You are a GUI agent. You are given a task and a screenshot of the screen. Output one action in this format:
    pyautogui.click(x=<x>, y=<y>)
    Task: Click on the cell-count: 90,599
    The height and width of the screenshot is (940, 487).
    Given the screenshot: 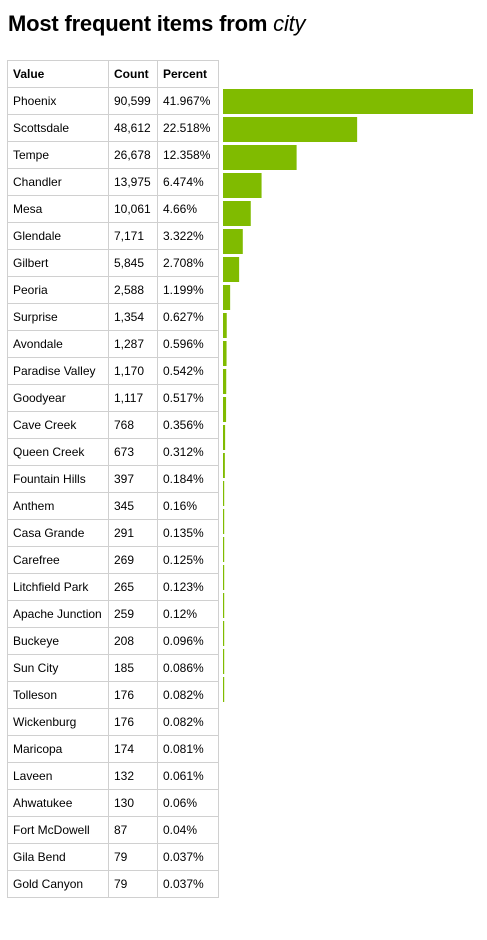 What is the action you would take?
    pyautogui.click(x=133, y=101)
    